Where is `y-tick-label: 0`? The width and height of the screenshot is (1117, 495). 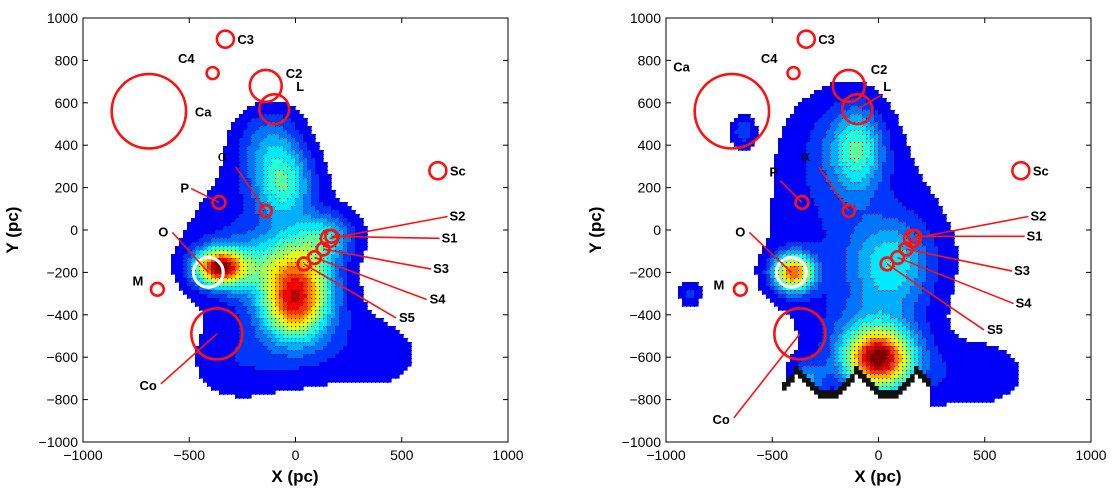 y-tick-label: 0 is located at coordinates (74, 230).